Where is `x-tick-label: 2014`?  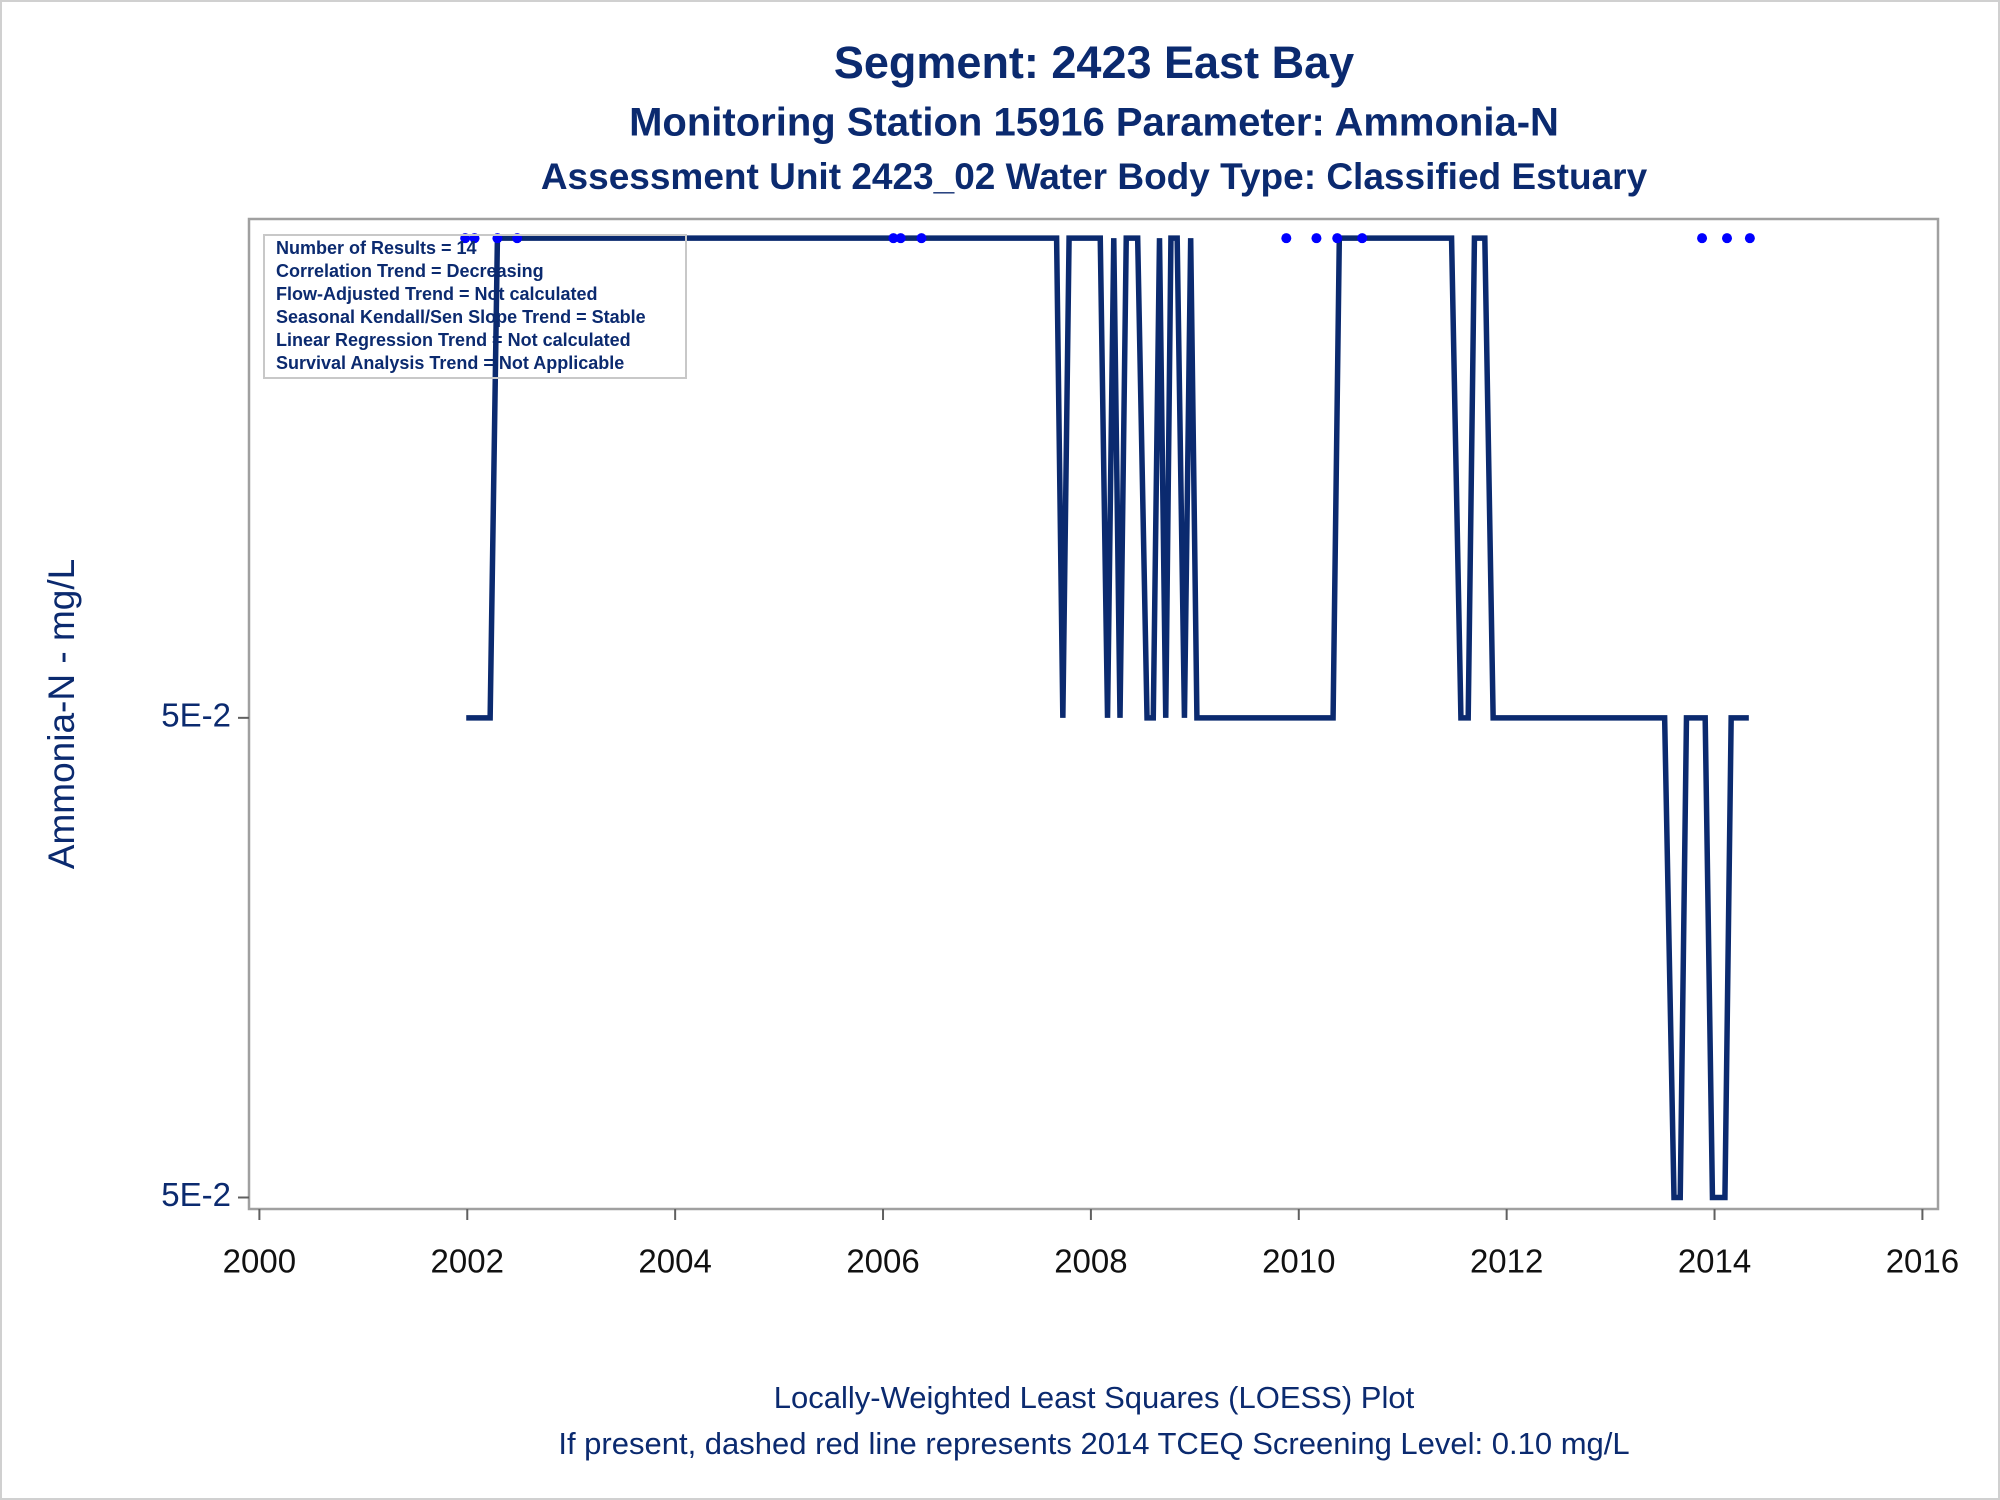 x-tick-label: 2014 is located at coordinates (1714, 1261).